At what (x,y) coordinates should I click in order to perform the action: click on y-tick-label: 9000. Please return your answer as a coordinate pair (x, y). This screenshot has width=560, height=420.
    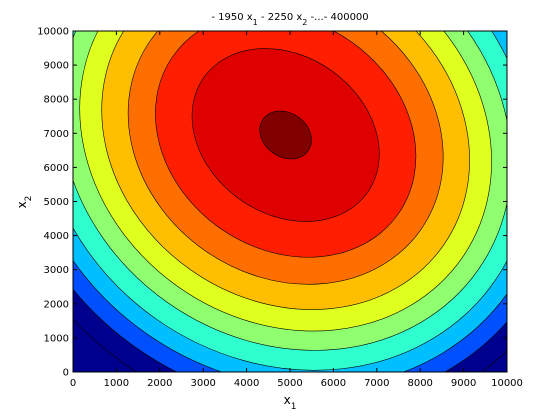
    Looking at the image, I should click on (56, 66).